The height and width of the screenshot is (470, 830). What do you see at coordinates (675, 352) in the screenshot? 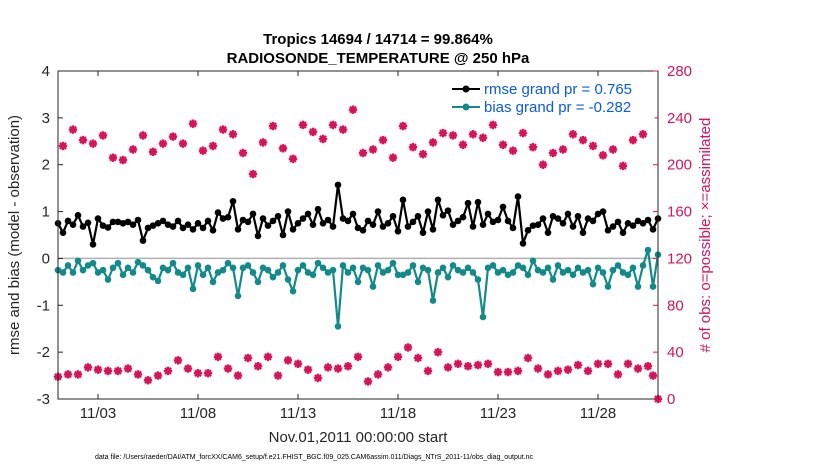
I see `right-tick-label: 40` at bounding box center [675, 352].